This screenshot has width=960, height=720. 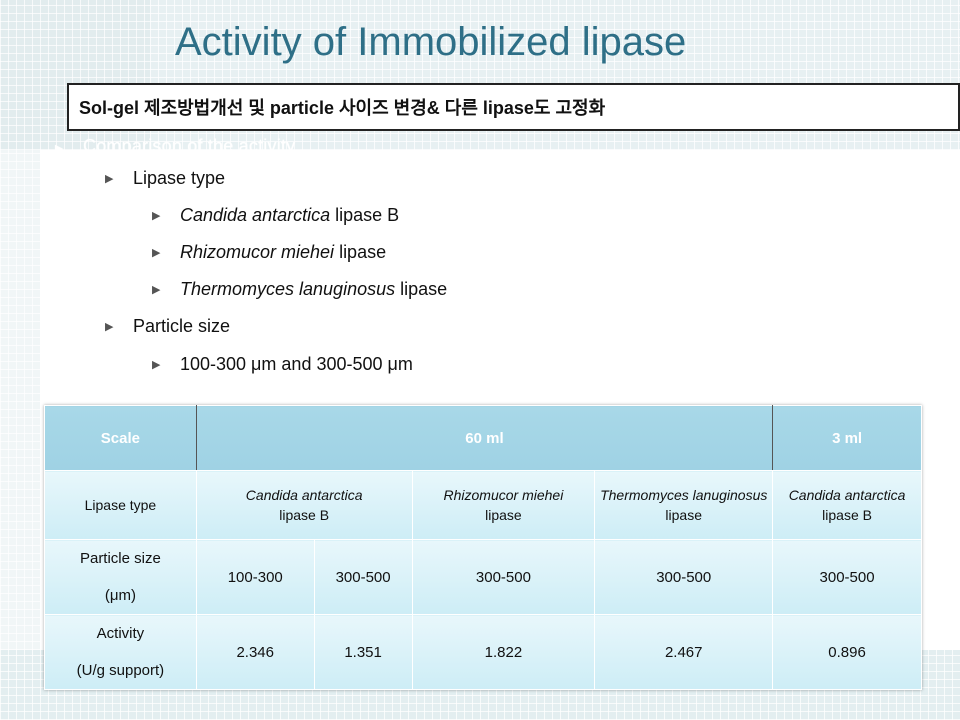 I want to click on faded-comparison-line: ▶ Comparison of the activity, so click(x=175, y=146).